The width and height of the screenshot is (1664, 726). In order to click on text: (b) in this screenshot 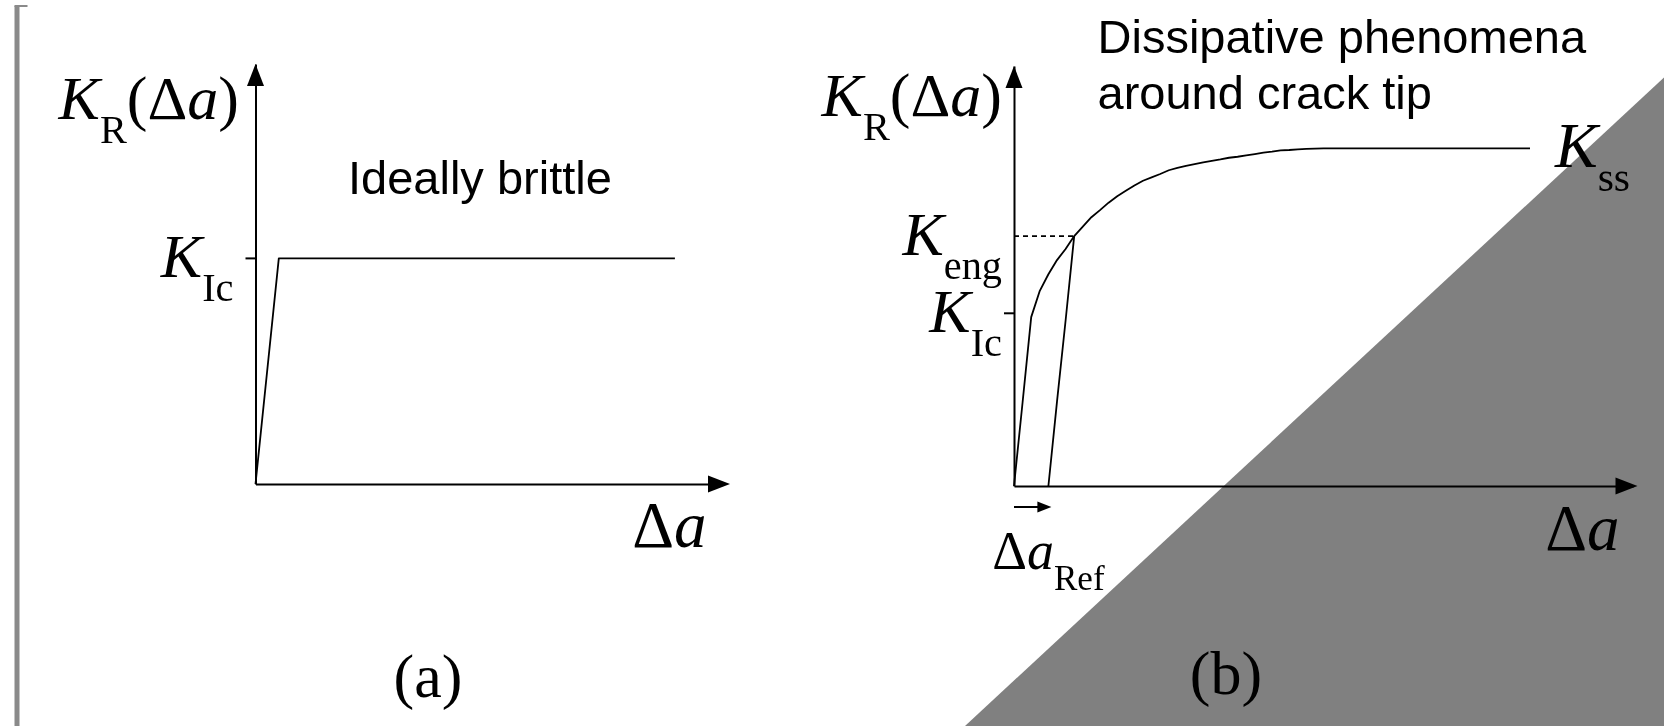, I will do `click(1226, 673)`.